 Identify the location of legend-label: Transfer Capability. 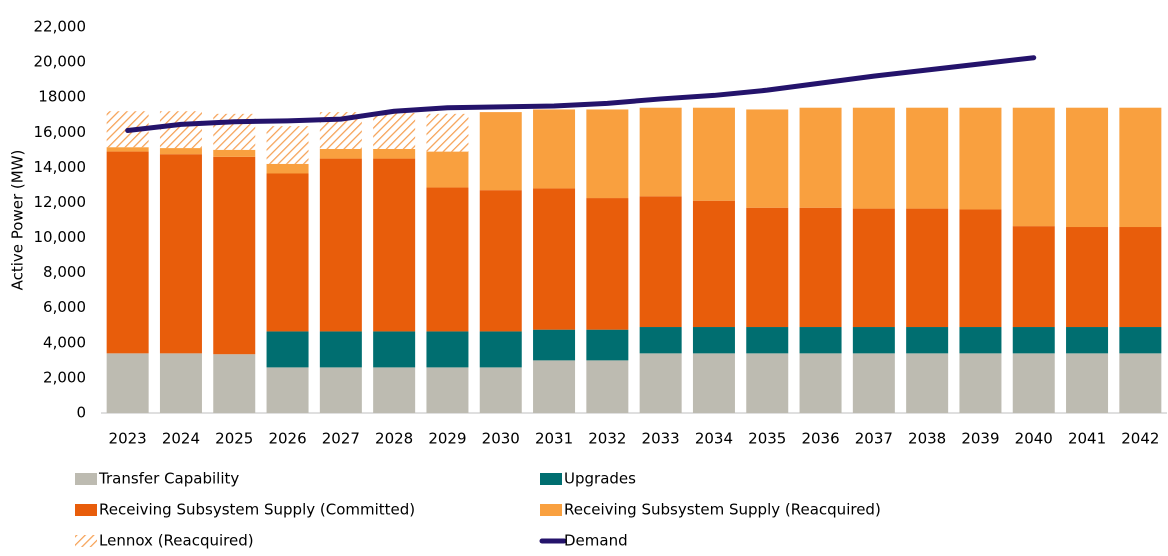
(168, 479).